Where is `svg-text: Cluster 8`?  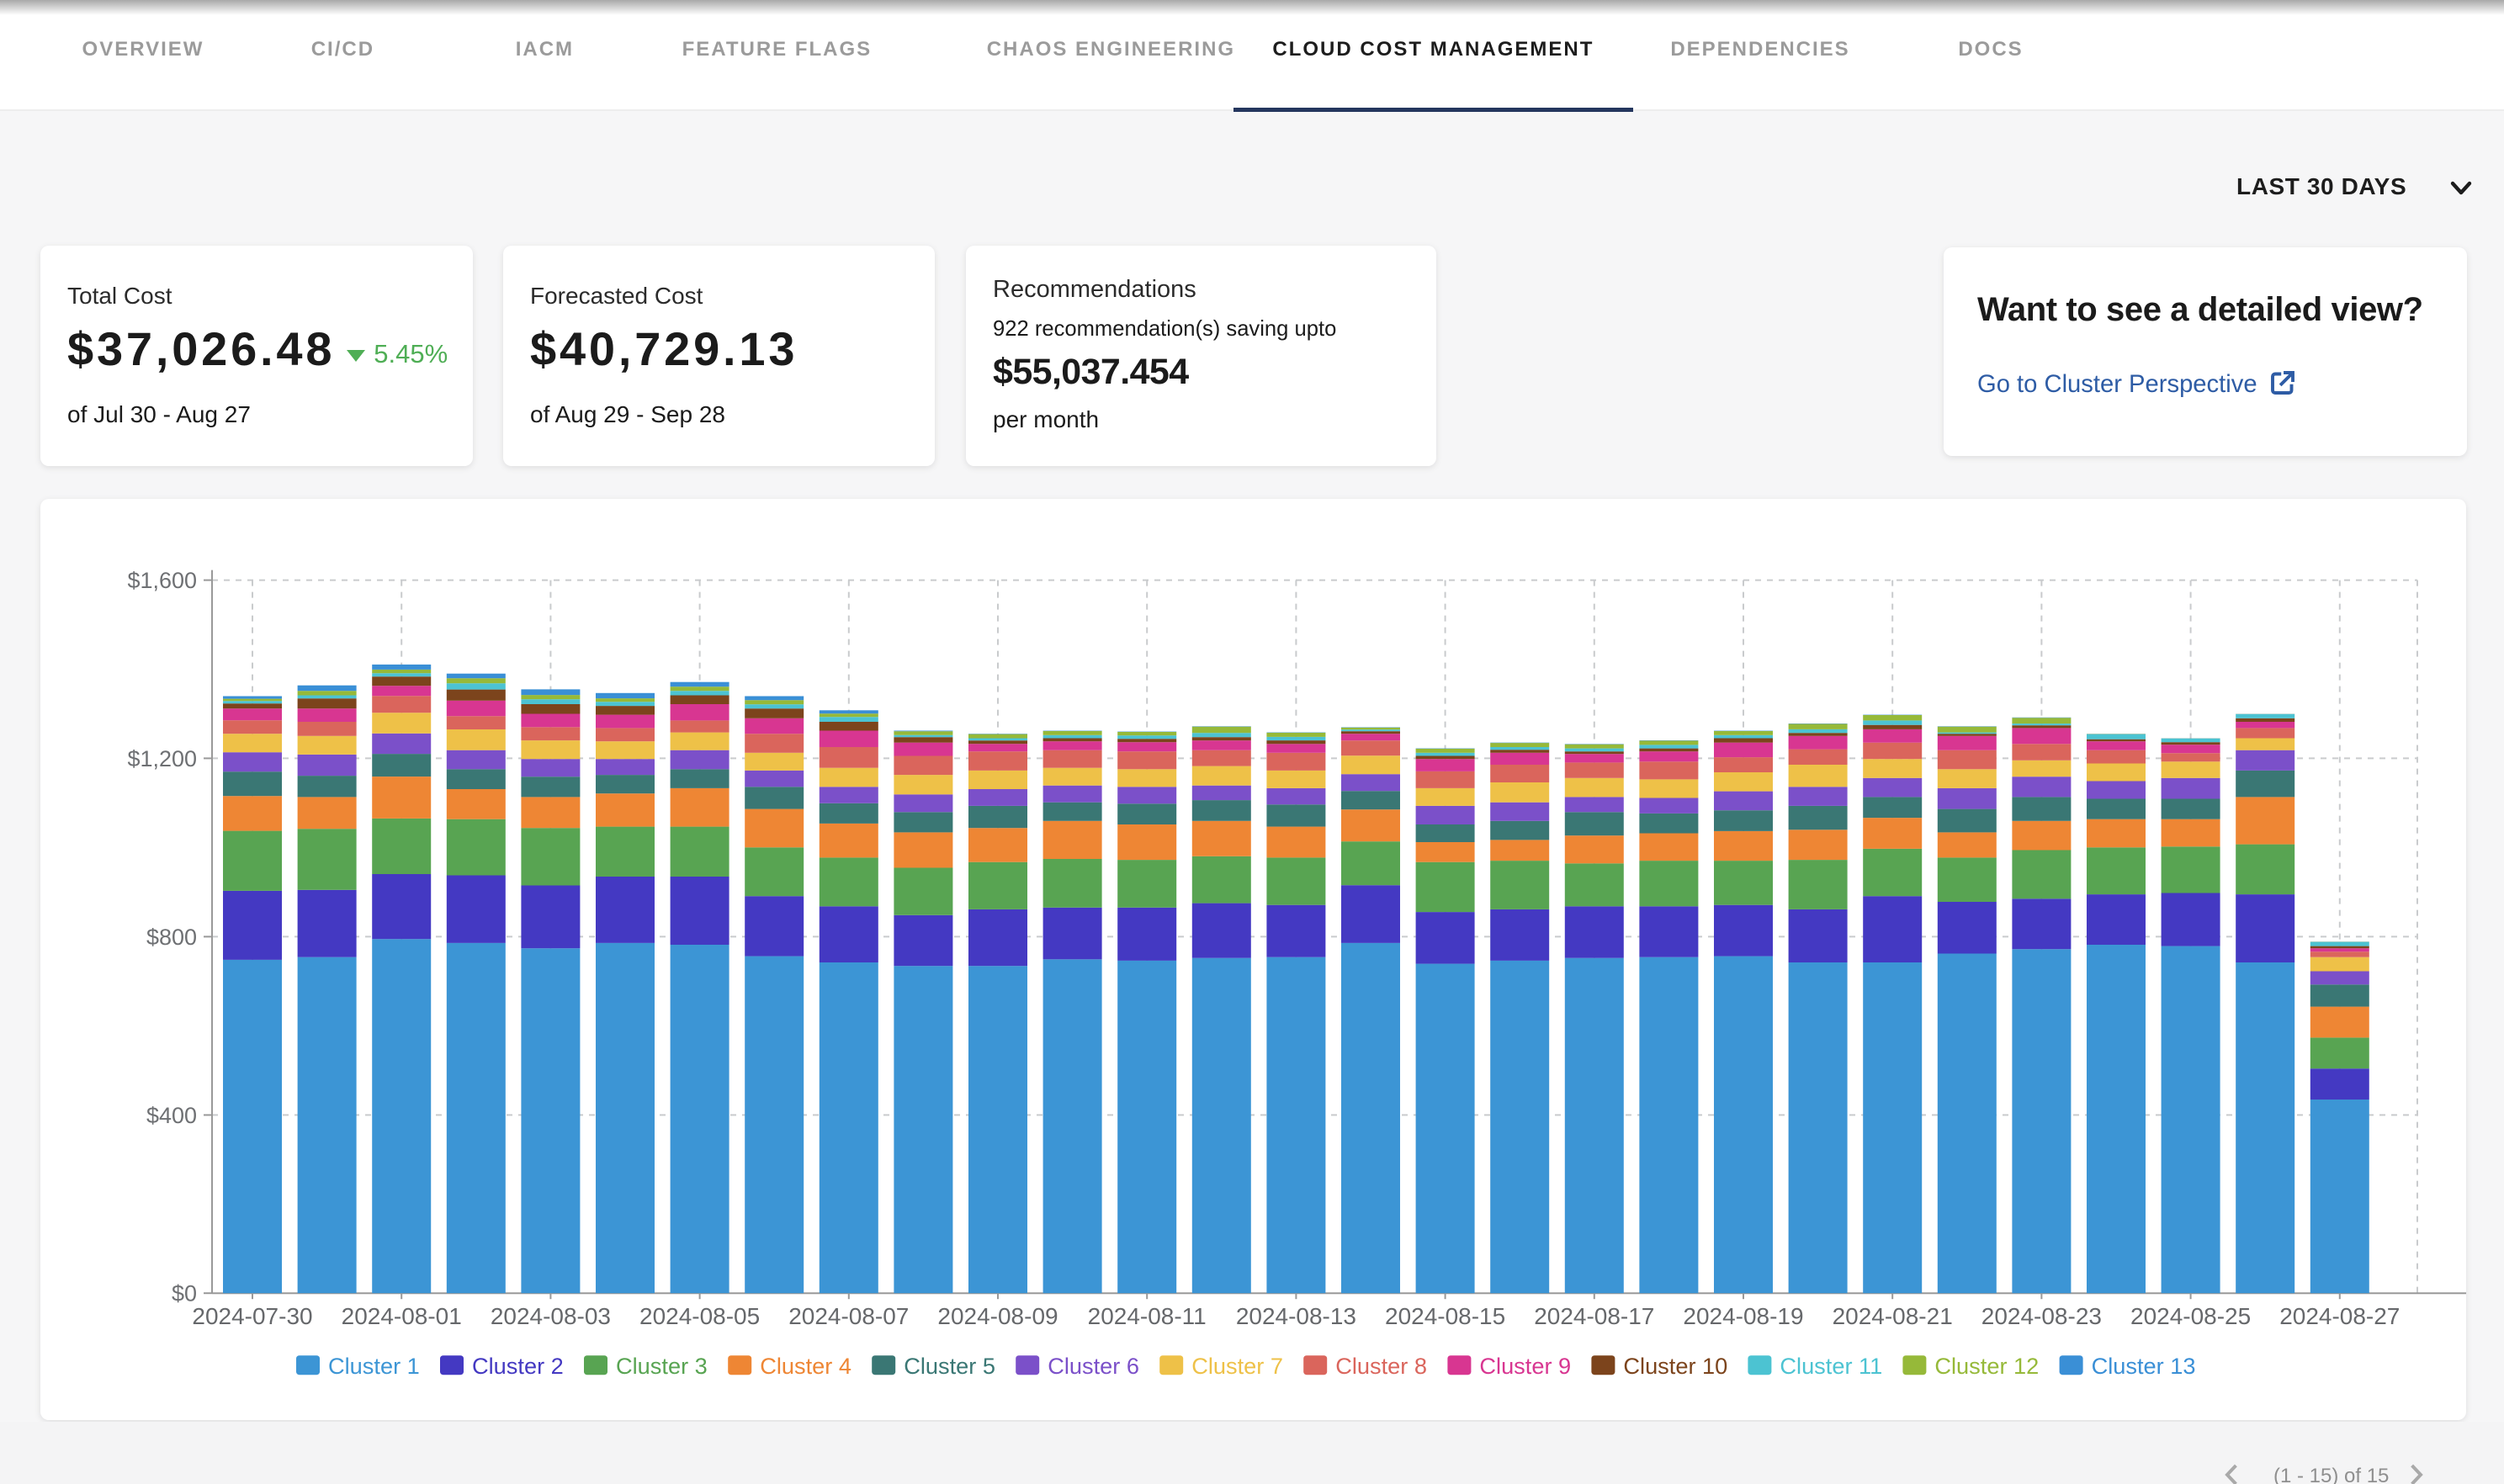 svg-text: Cluster 8 is located at coordinates (1381, 1366).